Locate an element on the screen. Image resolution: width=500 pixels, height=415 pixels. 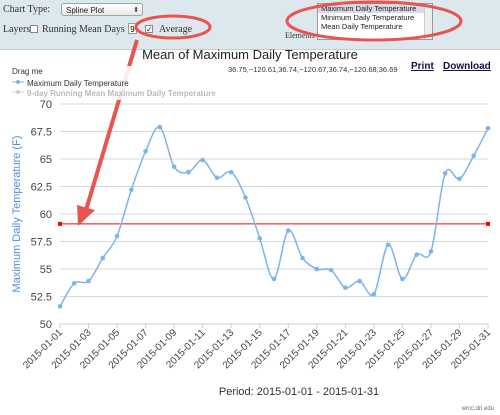
y-tick-label: 52.5 is located at coordinates (41, 298).